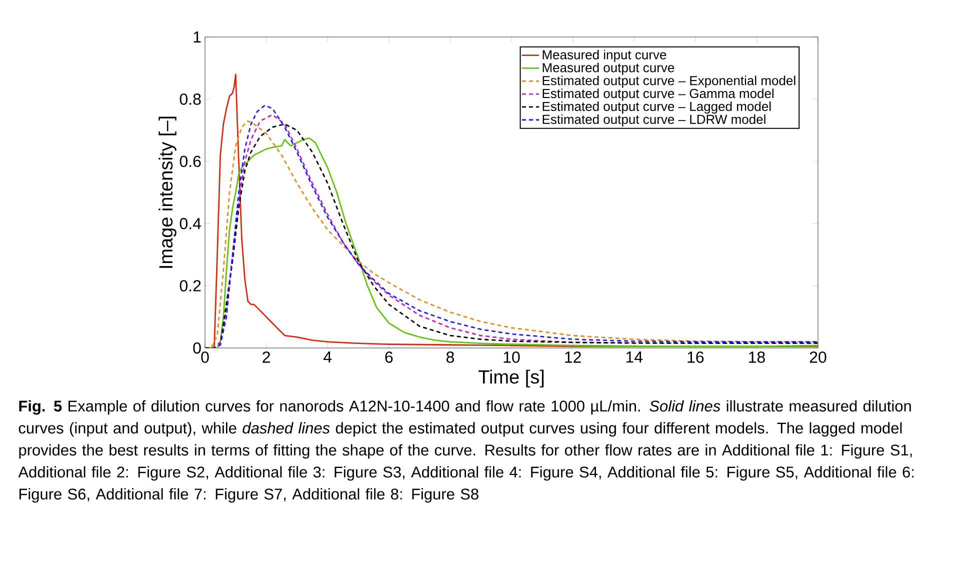 Image resolution: width=955 pixels, height=569 pixels. Describe the element at coordinates (757, 357) in the screenshot. I see `x-tick-label: 18` at that location.